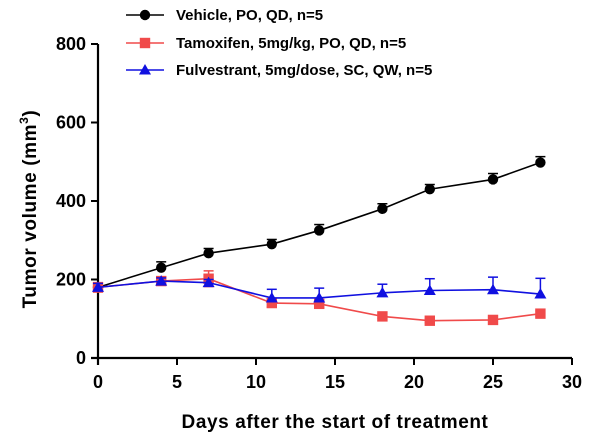 The height and width of the screenshot is (445, 600). I want to click on x-tick-label: 0, so click(98, 382).